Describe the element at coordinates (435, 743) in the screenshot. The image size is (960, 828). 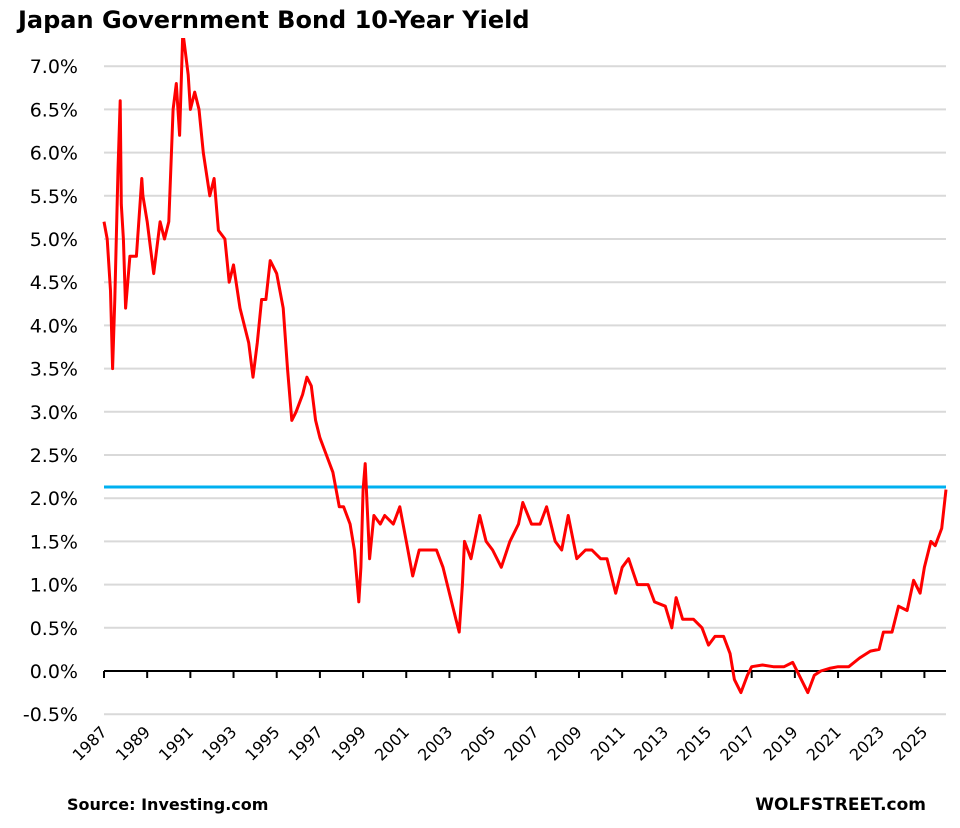
I see `x-tick-label: 2003` at that location.